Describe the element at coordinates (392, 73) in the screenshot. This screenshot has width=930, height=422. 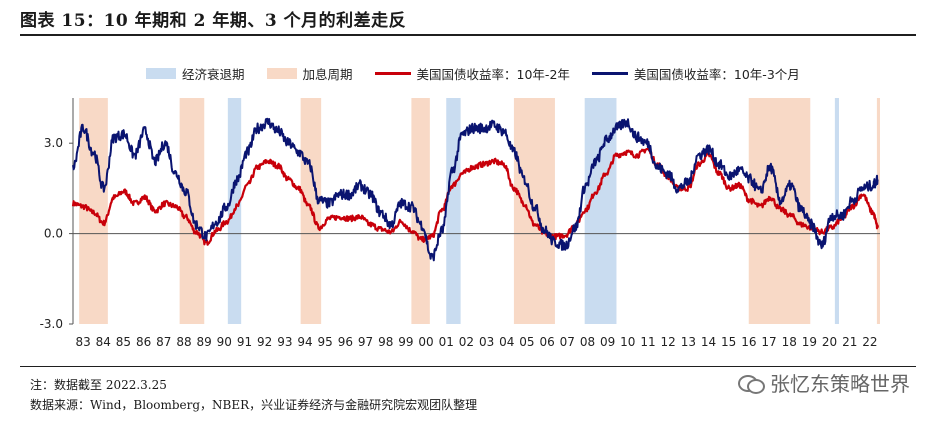
I see `legend-10y2y-swatch` at that location.